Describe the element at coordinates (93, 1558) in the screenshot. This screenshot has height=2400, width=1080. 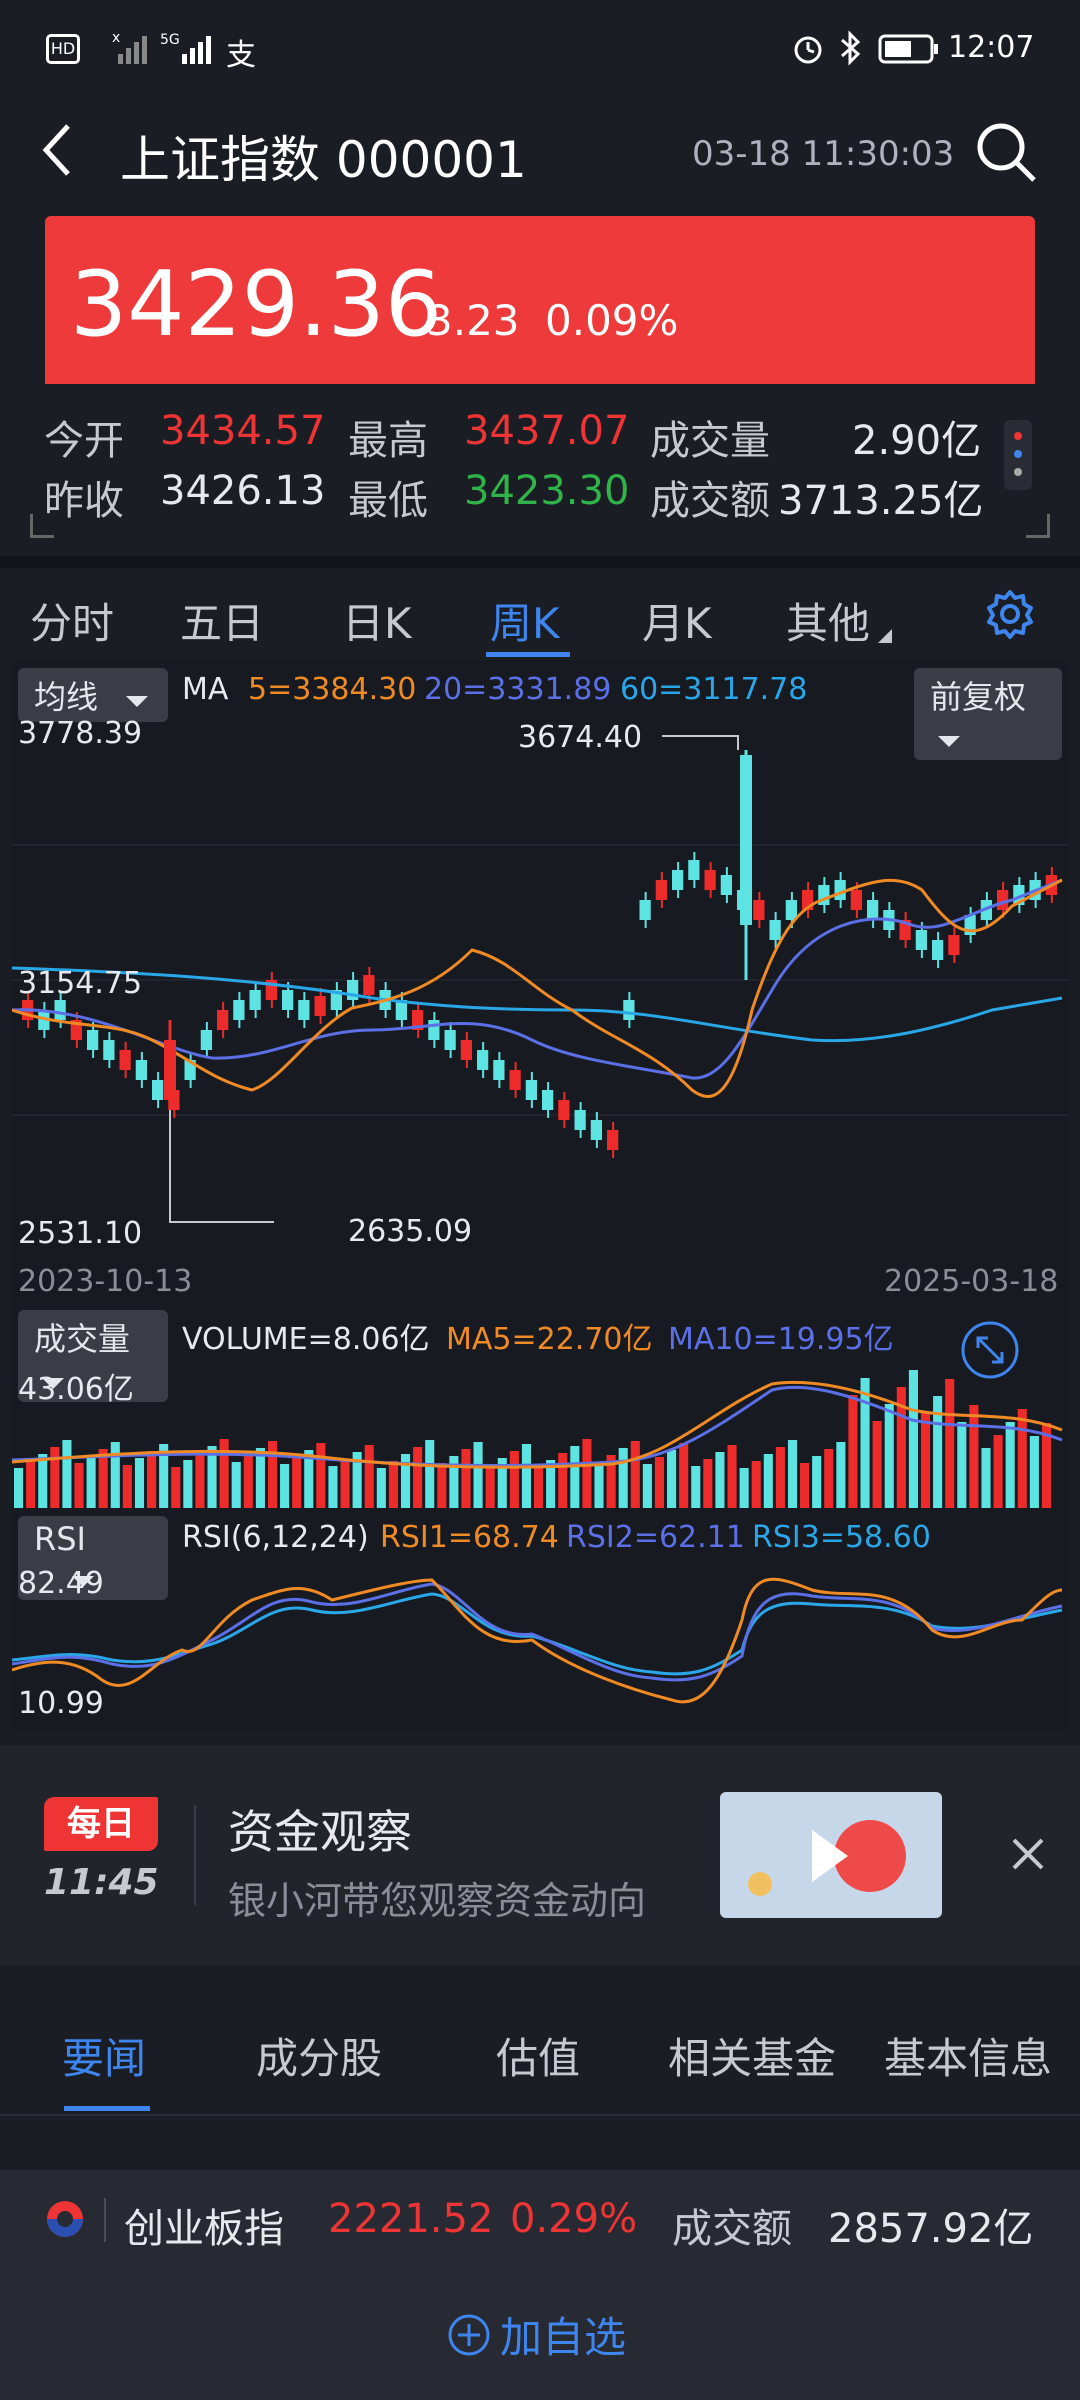
I see `rsi-selector-button: RSI` at that location.